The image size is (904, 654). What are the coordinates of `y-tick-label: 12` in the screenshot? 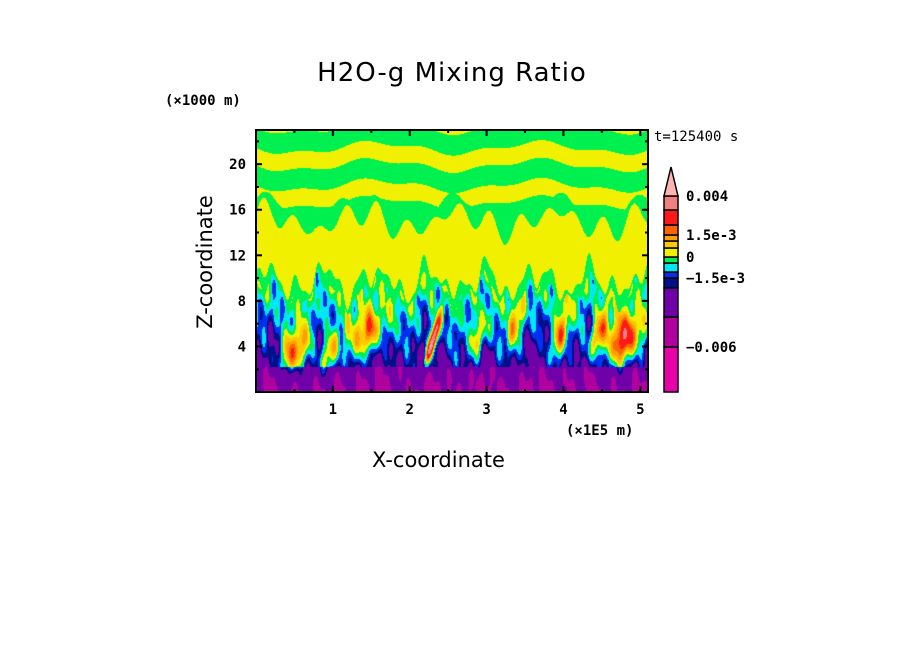 It's located at (237, 256).